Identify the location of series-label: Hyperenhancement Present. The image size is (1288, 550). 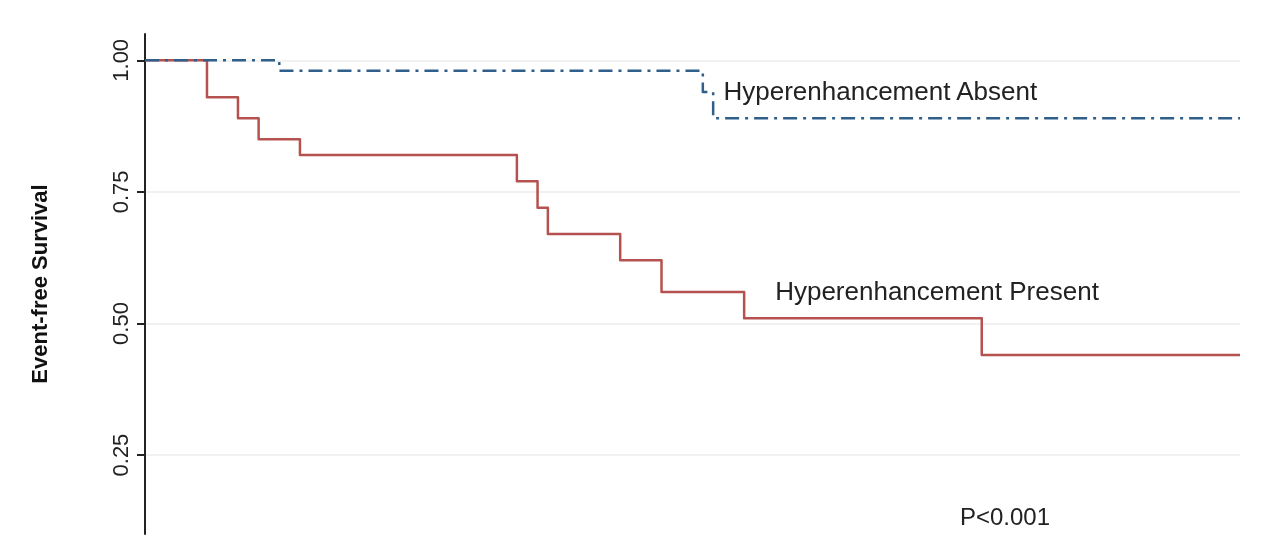
(937, 291).